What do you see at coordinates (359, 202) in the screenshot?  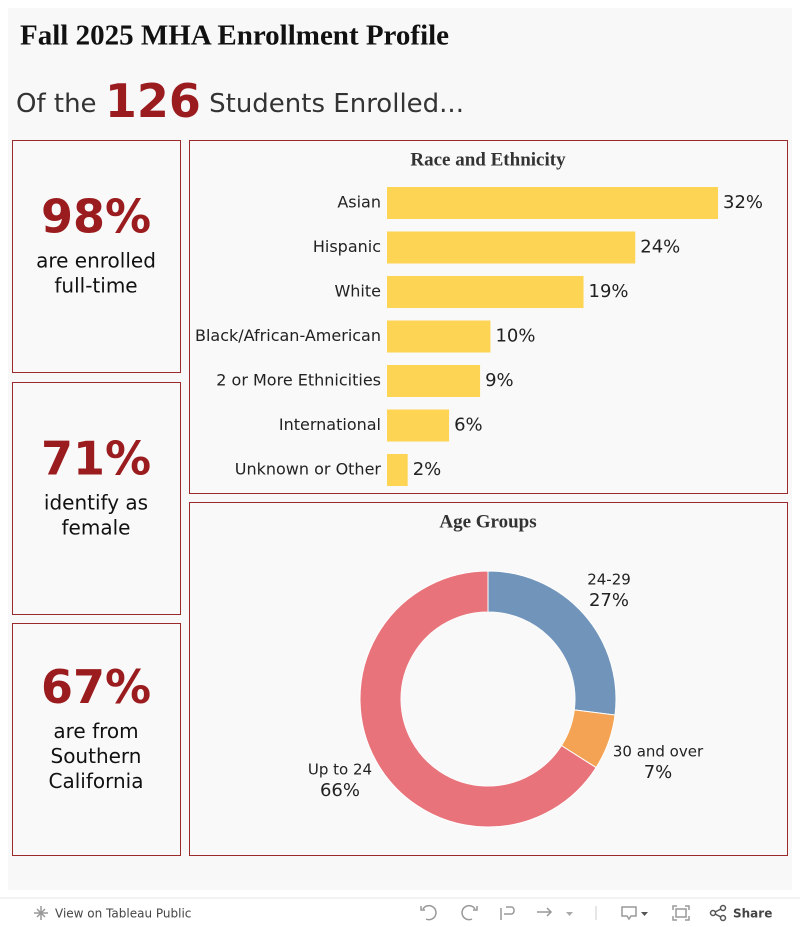 I see `category-label: Asian` at bounding box center [359, 202].